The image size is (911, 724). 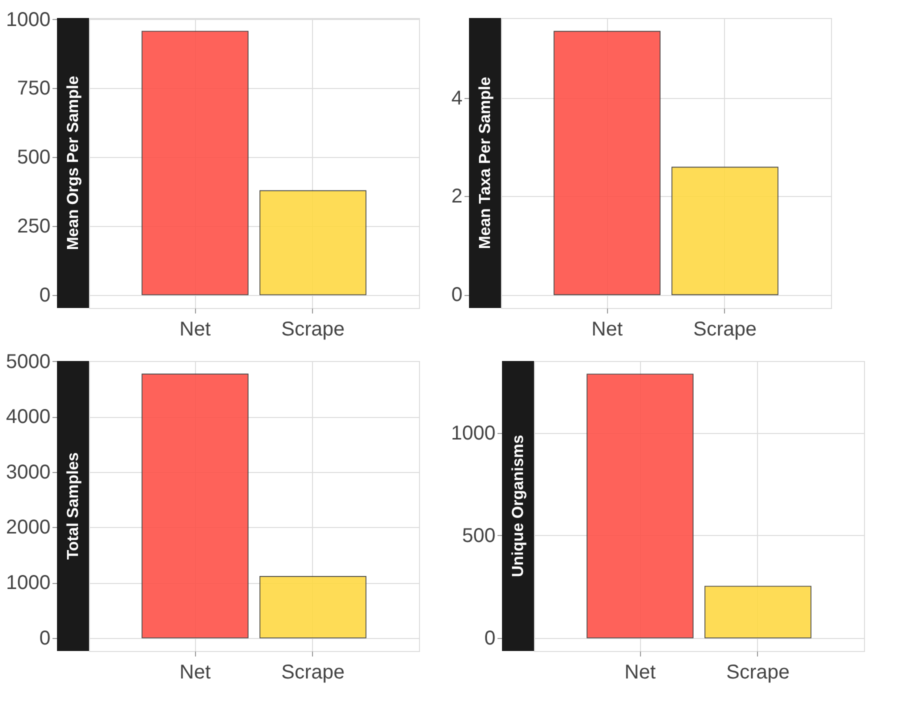 I want to click on y-tick-label: 250, so click(x=33, y=226).